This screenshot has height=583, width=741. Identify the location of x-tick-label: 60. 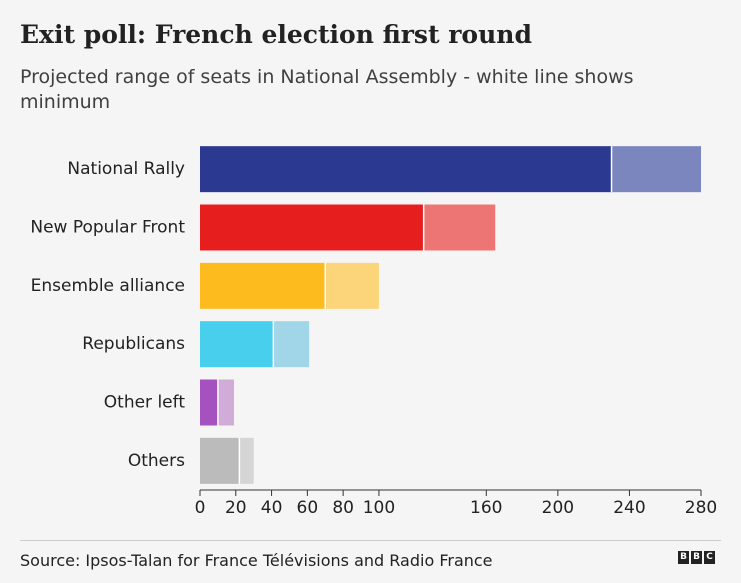
(308, 508).